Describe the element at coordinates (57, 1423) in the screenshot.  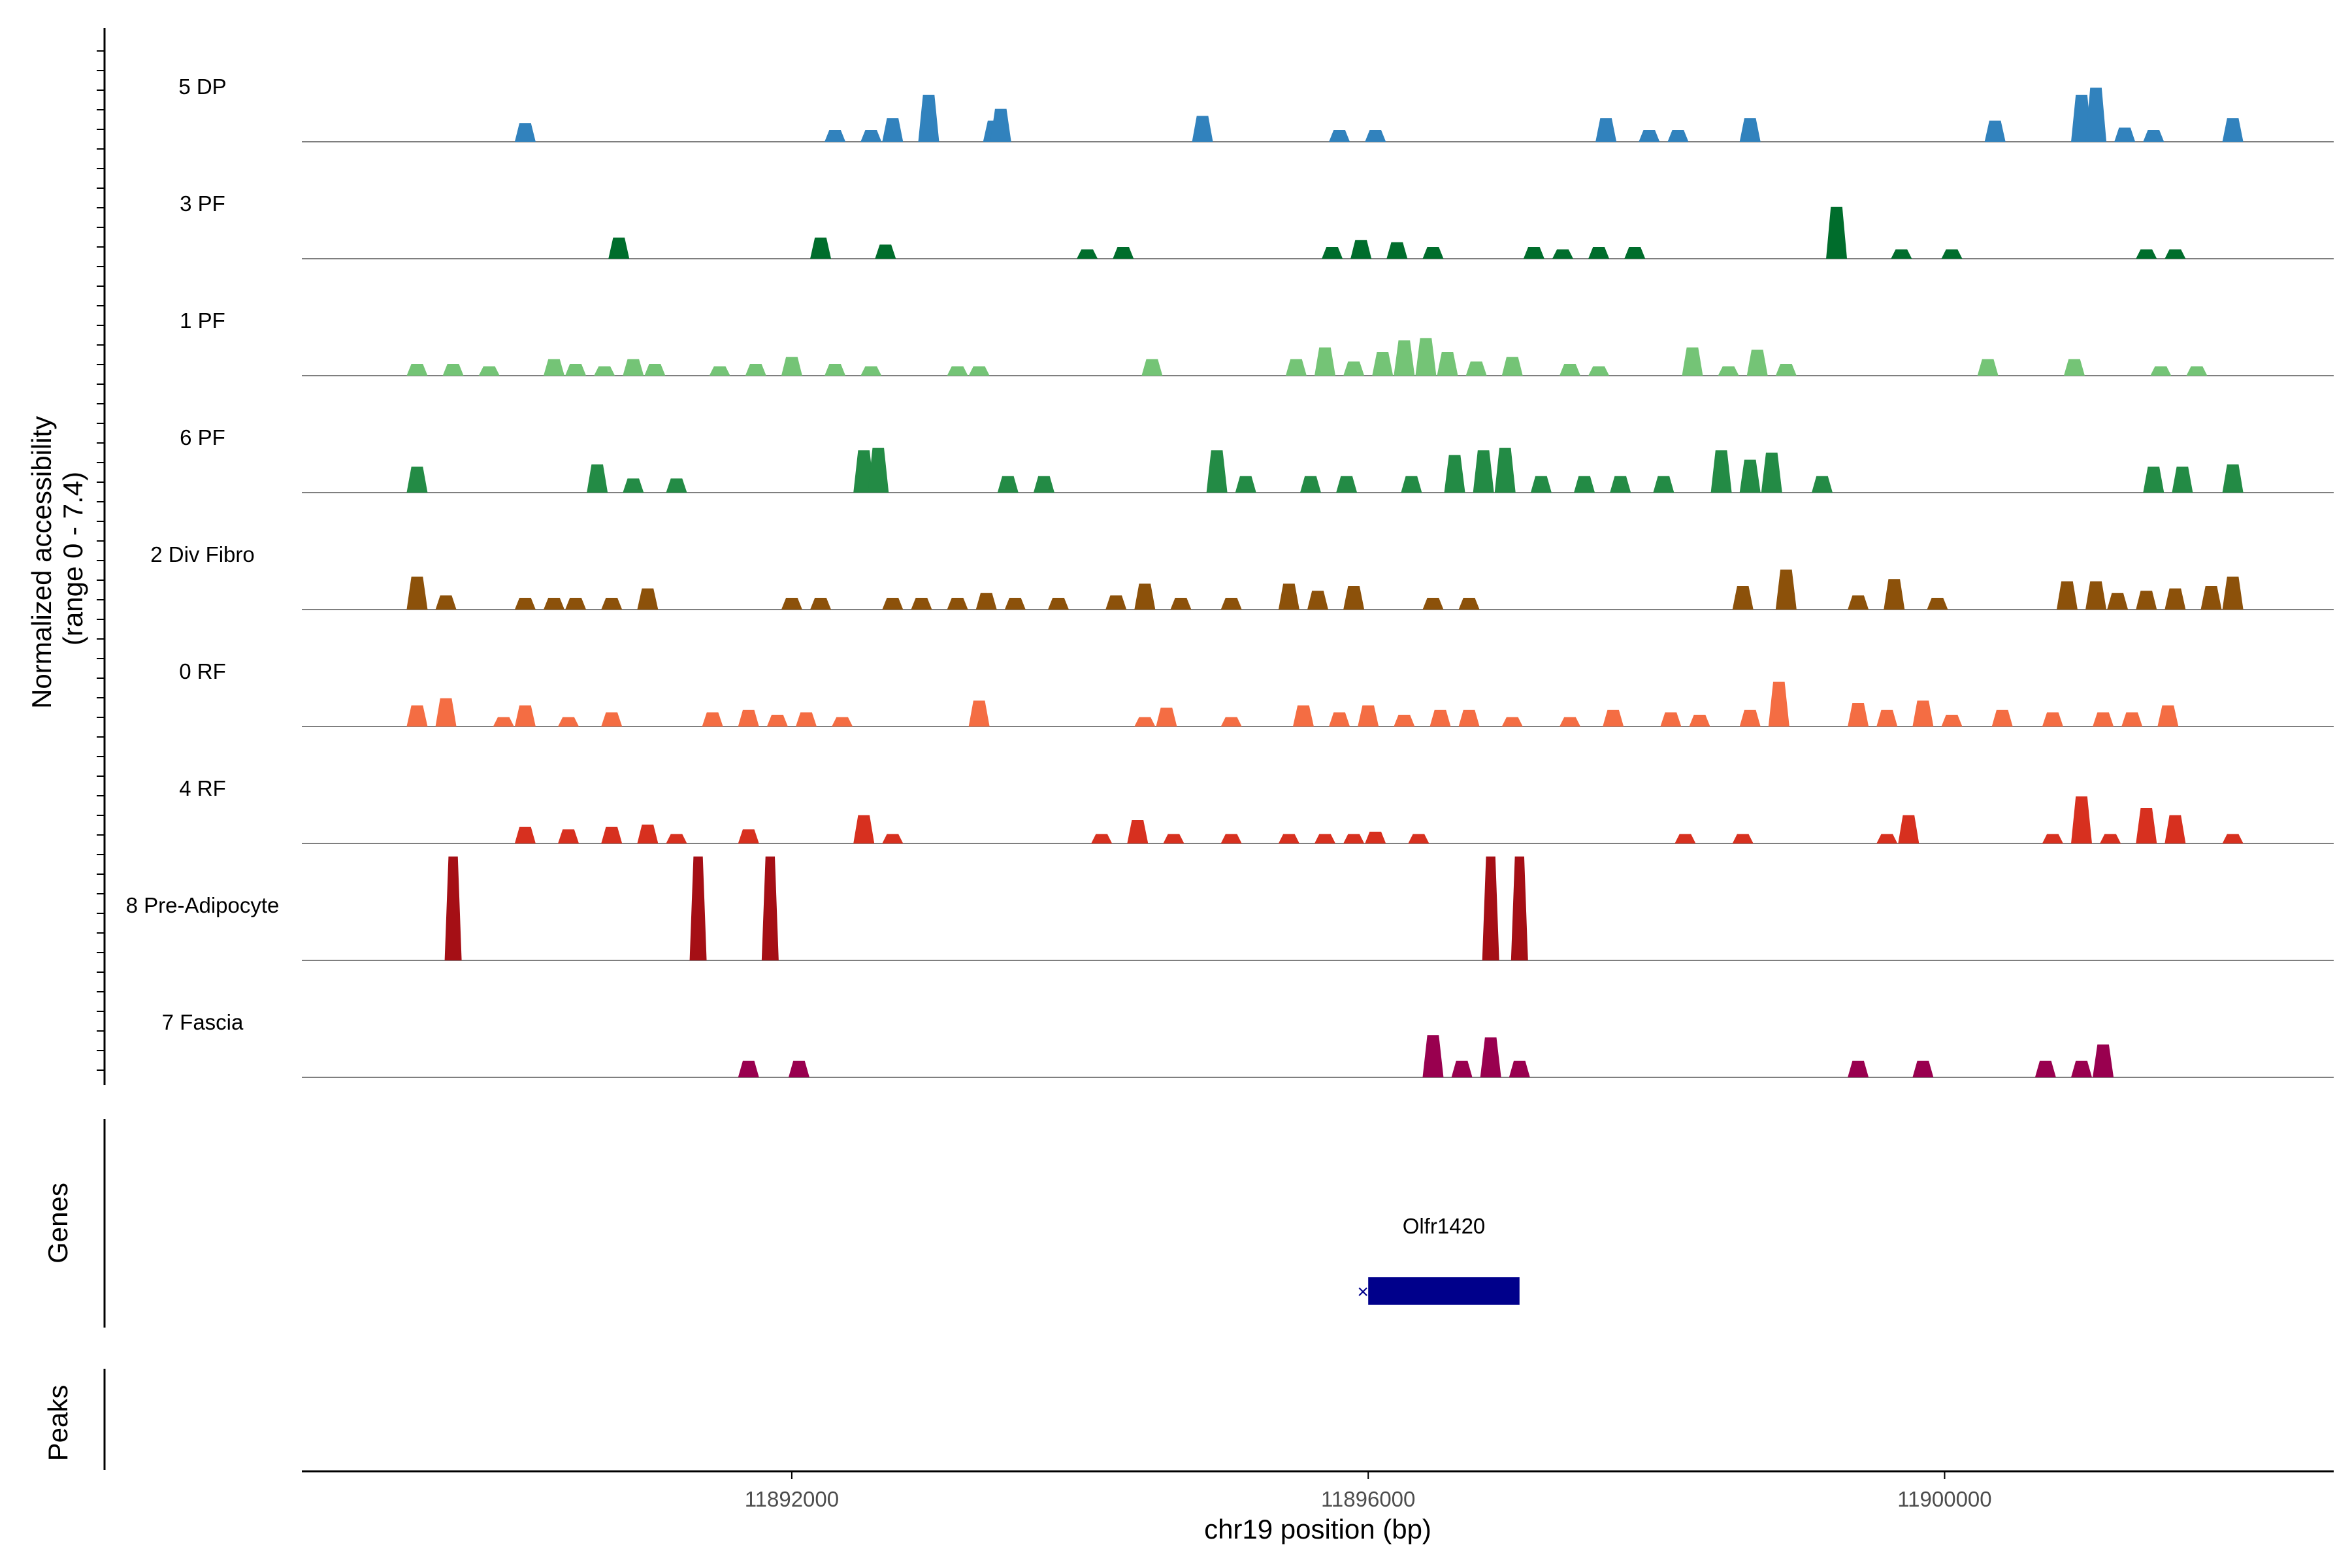
I see `peaks-label: Peaks` at that location.